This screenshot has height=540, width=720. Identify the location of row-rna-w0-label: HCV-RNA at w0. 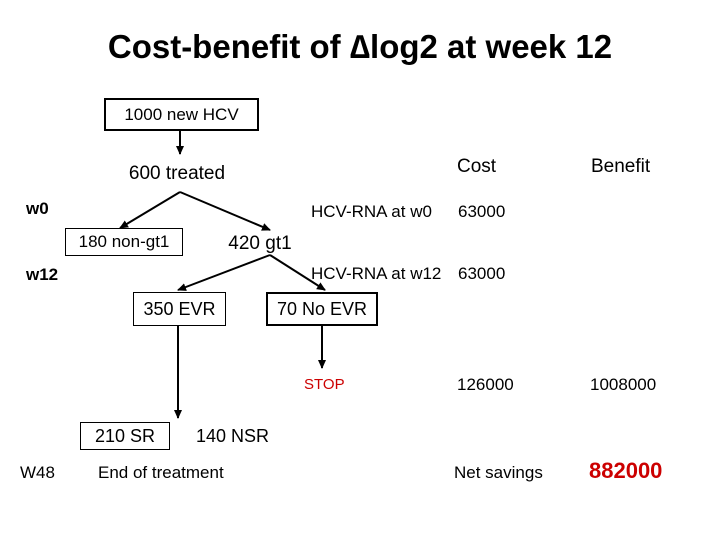
(371, 211).